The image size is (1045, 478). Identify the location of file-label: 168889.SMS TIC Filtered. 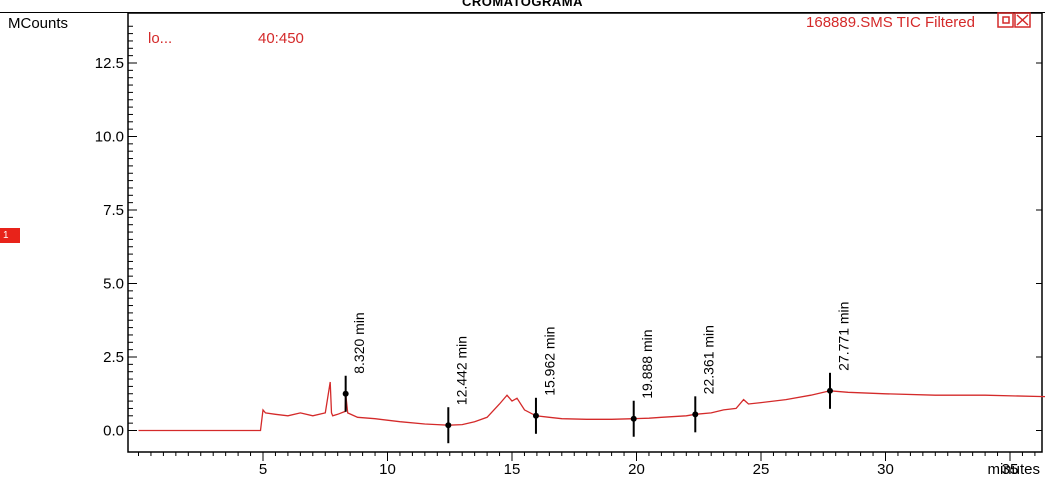
(890, 22).